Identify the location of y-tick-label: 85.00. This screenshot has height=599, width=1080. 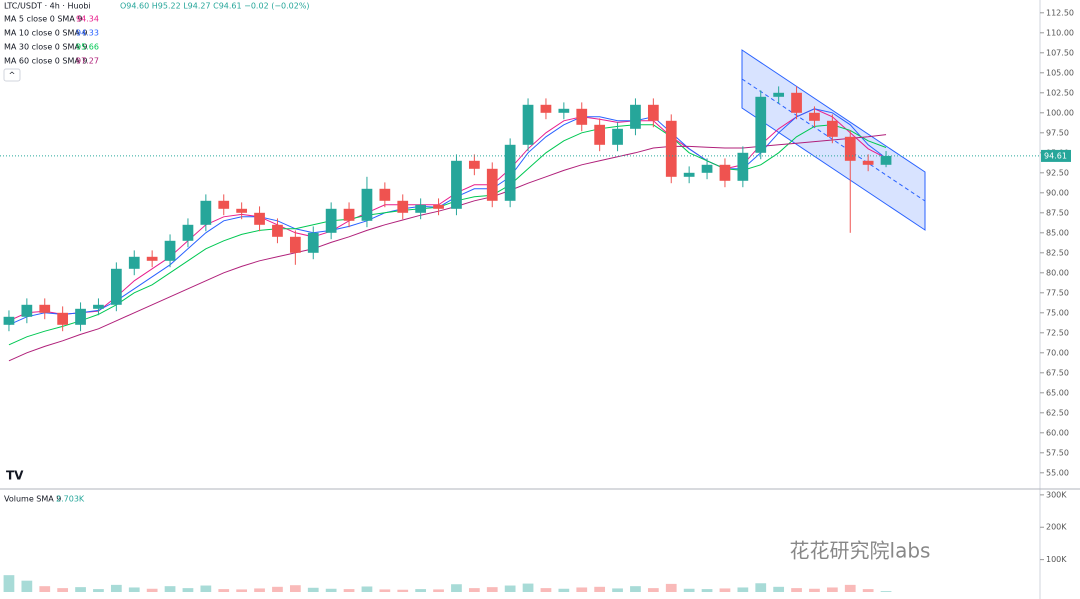
(1057, 232).